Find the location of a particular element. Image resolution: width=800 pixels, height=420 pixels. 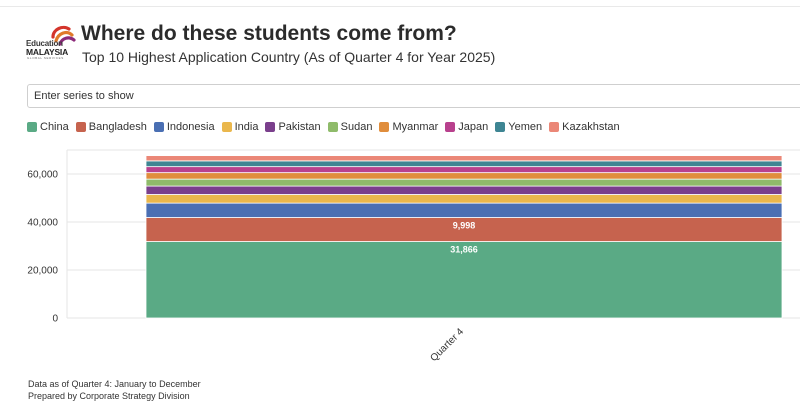

y-tick-label: 20,000 is located at coordinates (42, 271).